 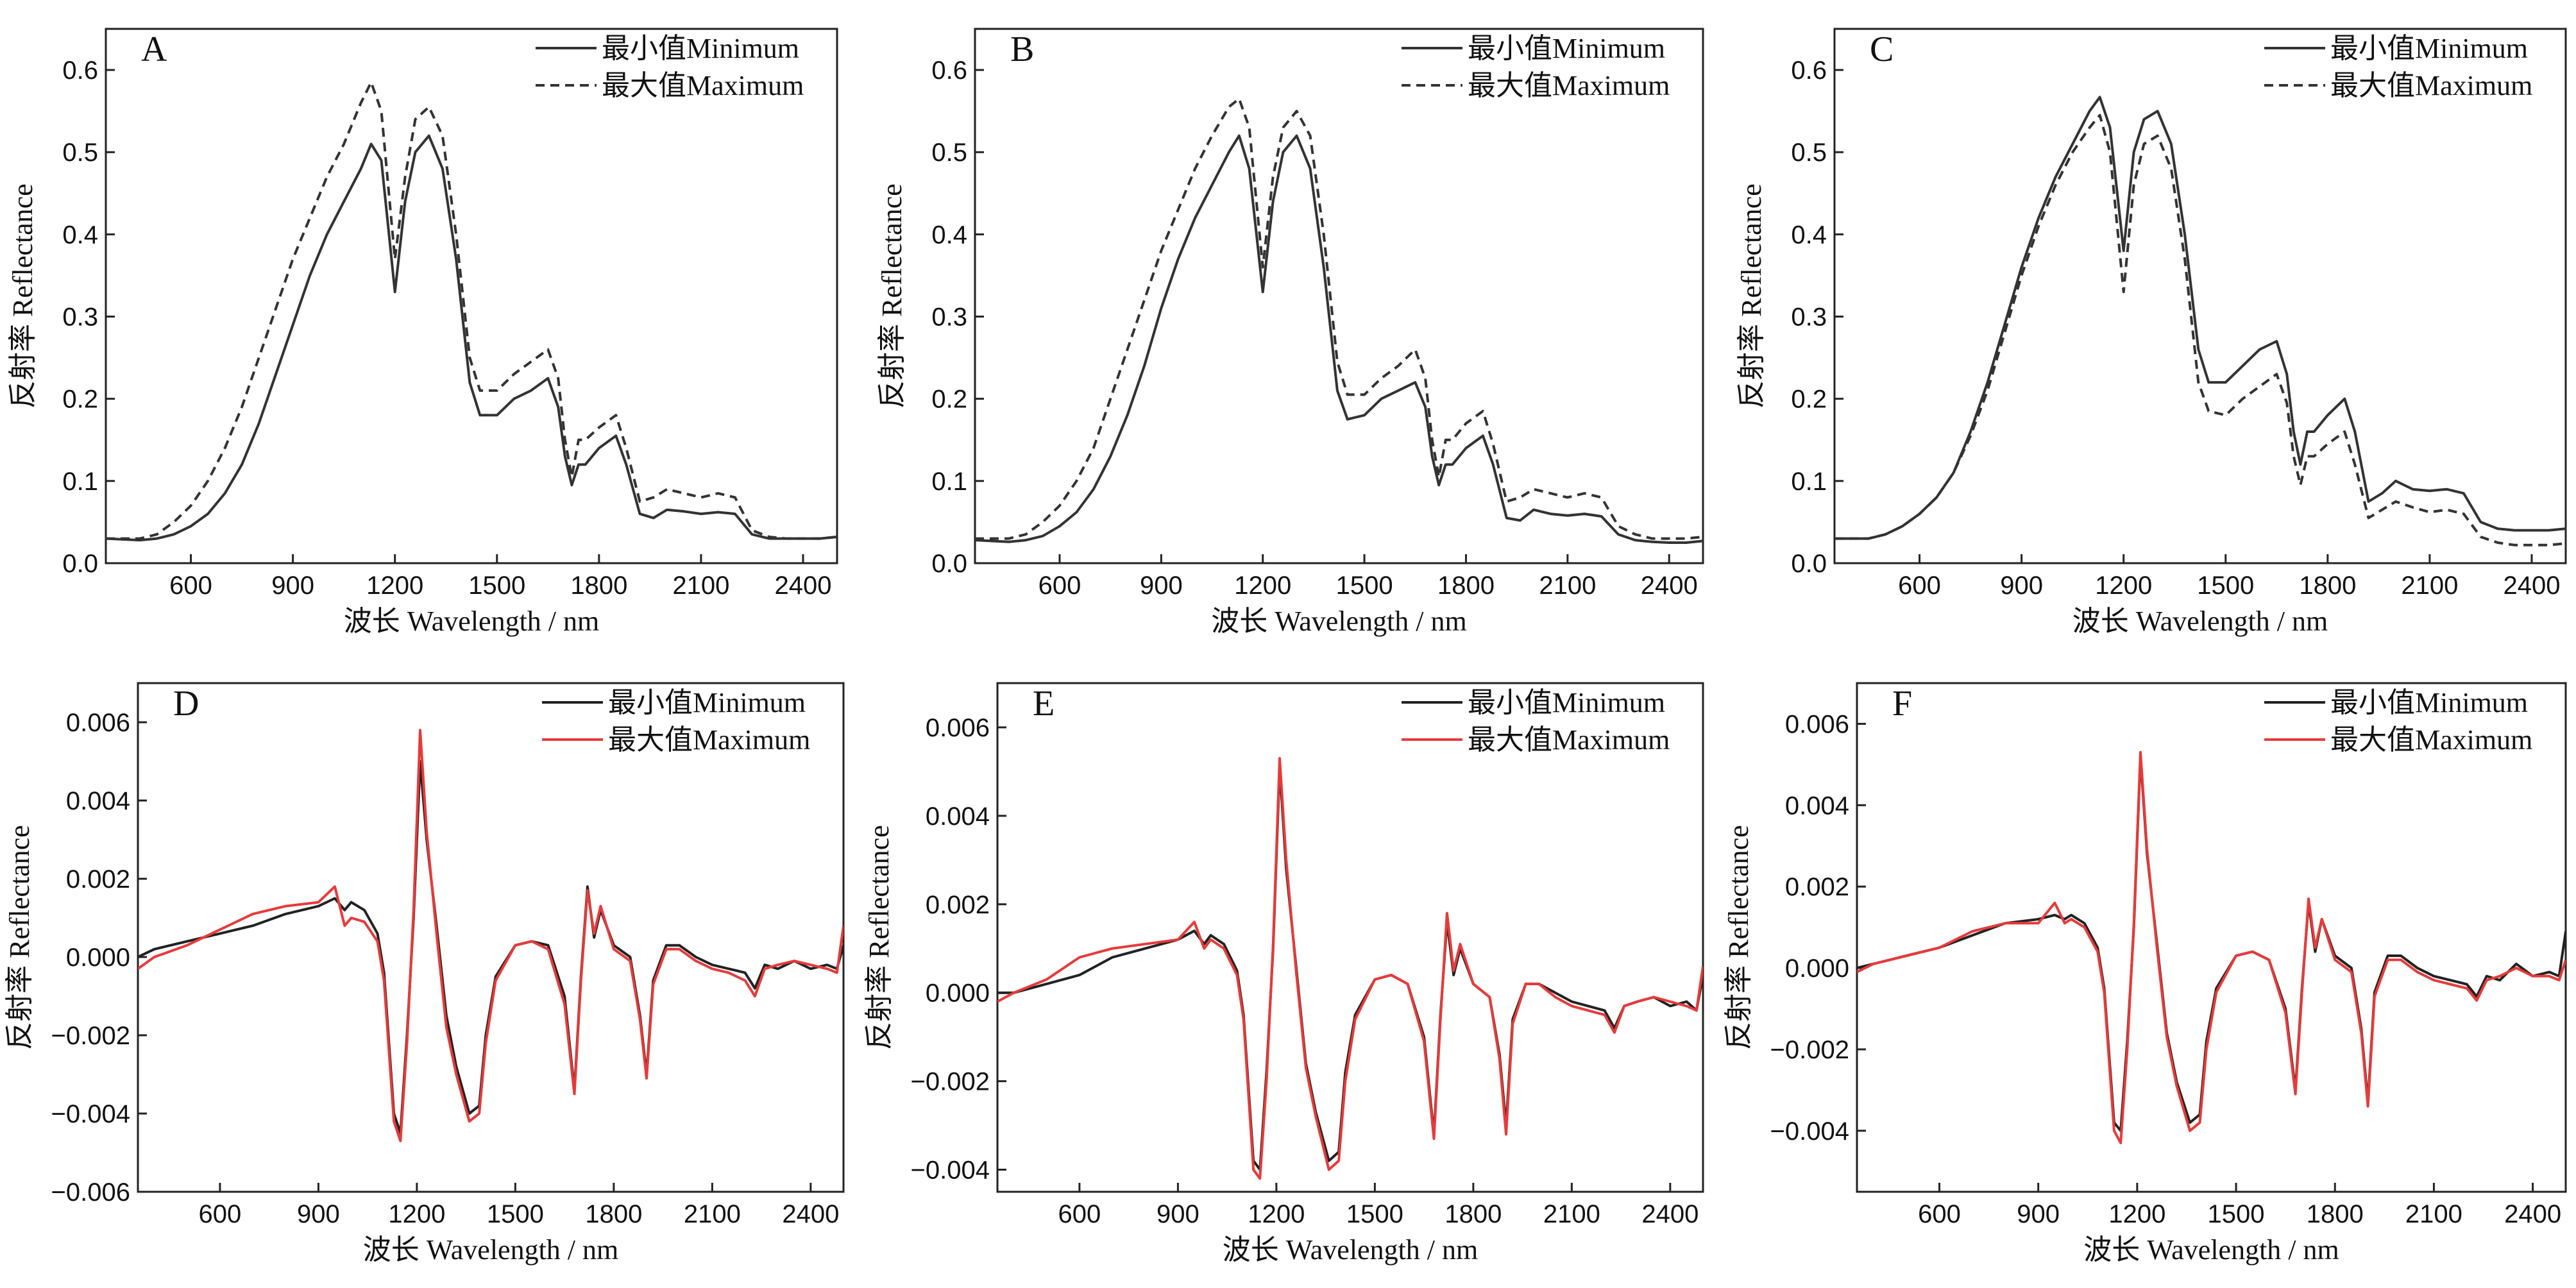 I want to click on panel-letter: A, so click(x=154, y=49).